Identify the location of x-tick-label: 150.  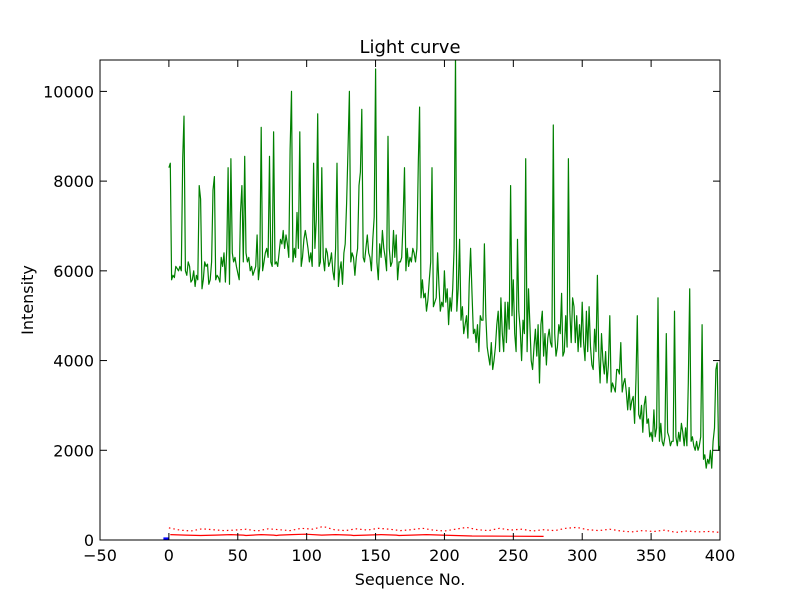
(375, 555).